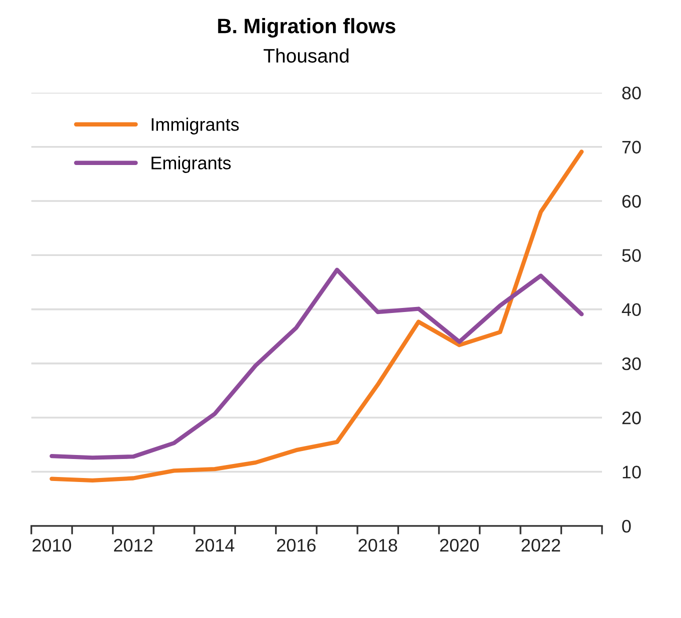 The width and height of the screenshot is (681, 618). What do you see at coordinates (307, 28) in the screenshot?
I see `chart-title: B. Migration flows` at bounding box center [307, 28].